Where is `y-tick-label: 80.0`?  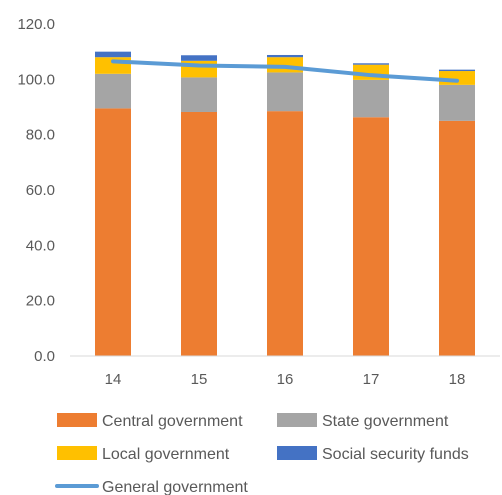 y-tick-label: 80.0 is located at coordinates (40, 135).